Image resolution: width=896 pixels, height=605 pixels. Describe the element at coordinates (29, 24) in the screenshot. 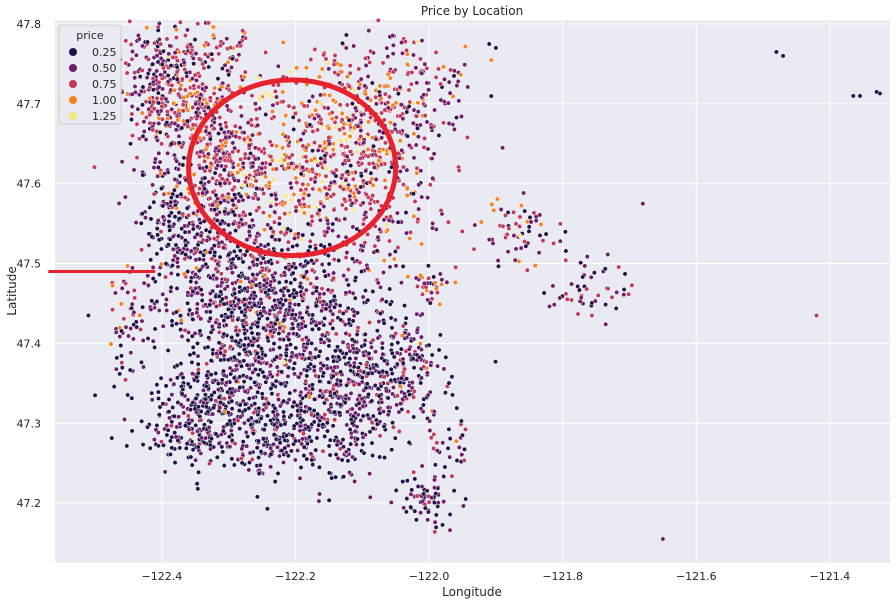

I see `y-tick-label: 47.8` at that location.